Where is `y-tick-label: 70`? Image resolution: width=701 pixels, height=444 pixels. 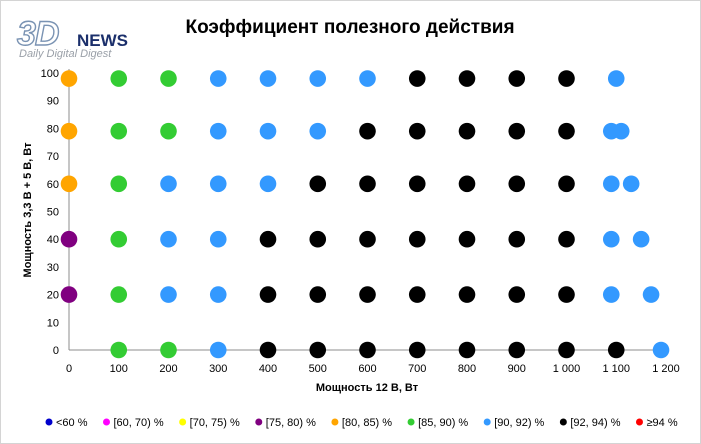 y-tick-label: 70 is located at coordinates (53, 157).